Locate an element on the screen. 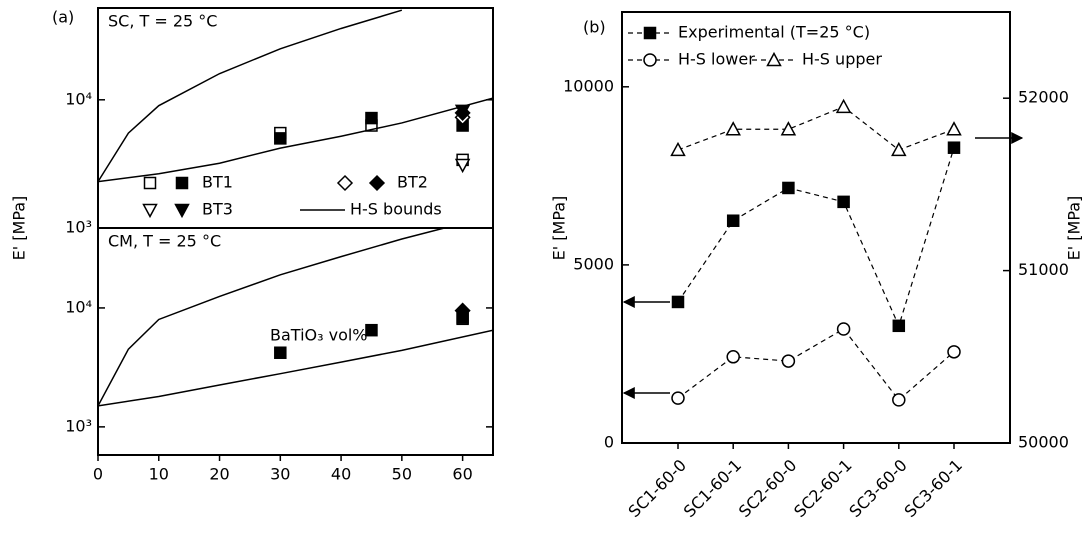 Image resolution: width=1090 pixels, height=537 pixels. x-tick-label: SC1-60-0 is located at coordinates (657, 488).